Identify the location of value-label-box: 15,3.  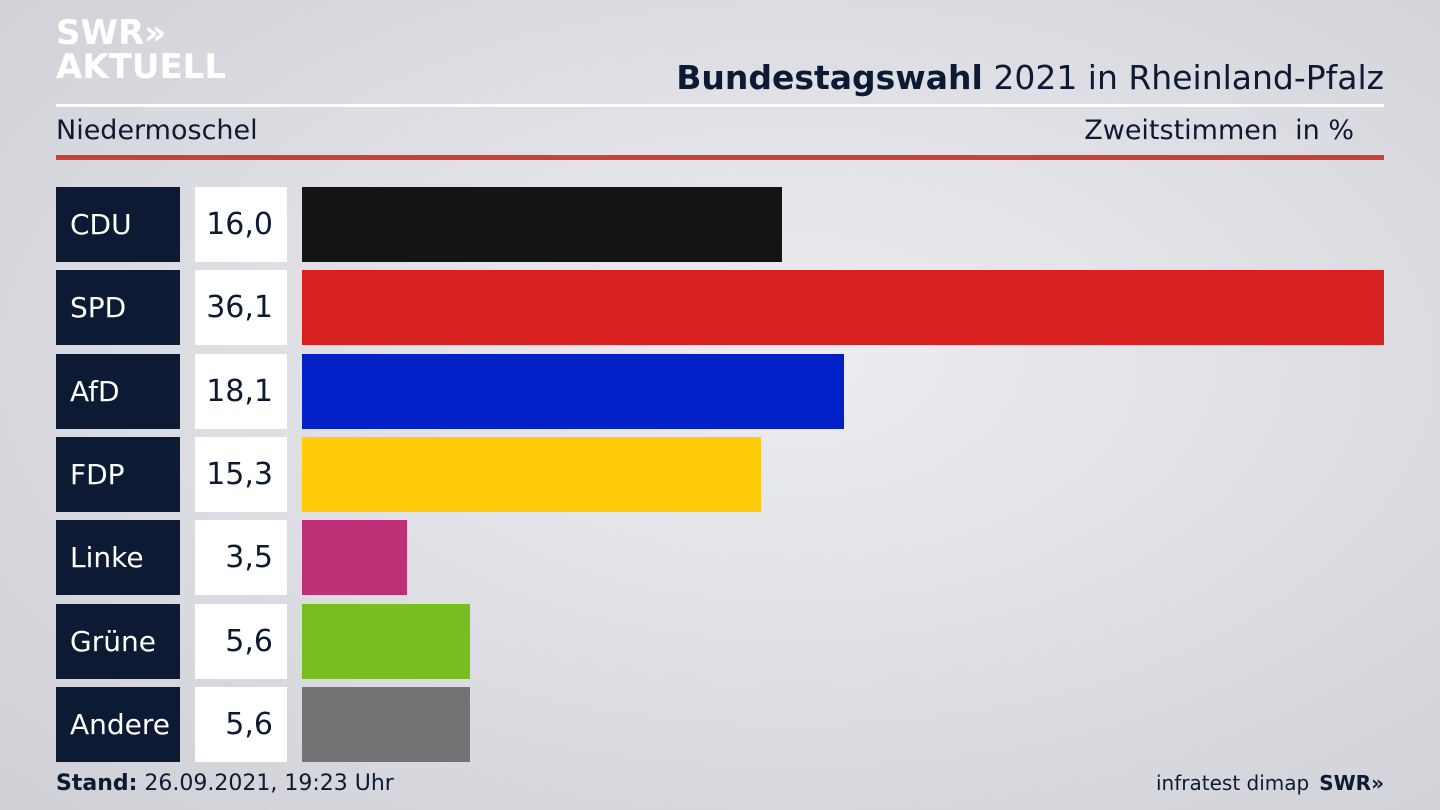
(241, 474).